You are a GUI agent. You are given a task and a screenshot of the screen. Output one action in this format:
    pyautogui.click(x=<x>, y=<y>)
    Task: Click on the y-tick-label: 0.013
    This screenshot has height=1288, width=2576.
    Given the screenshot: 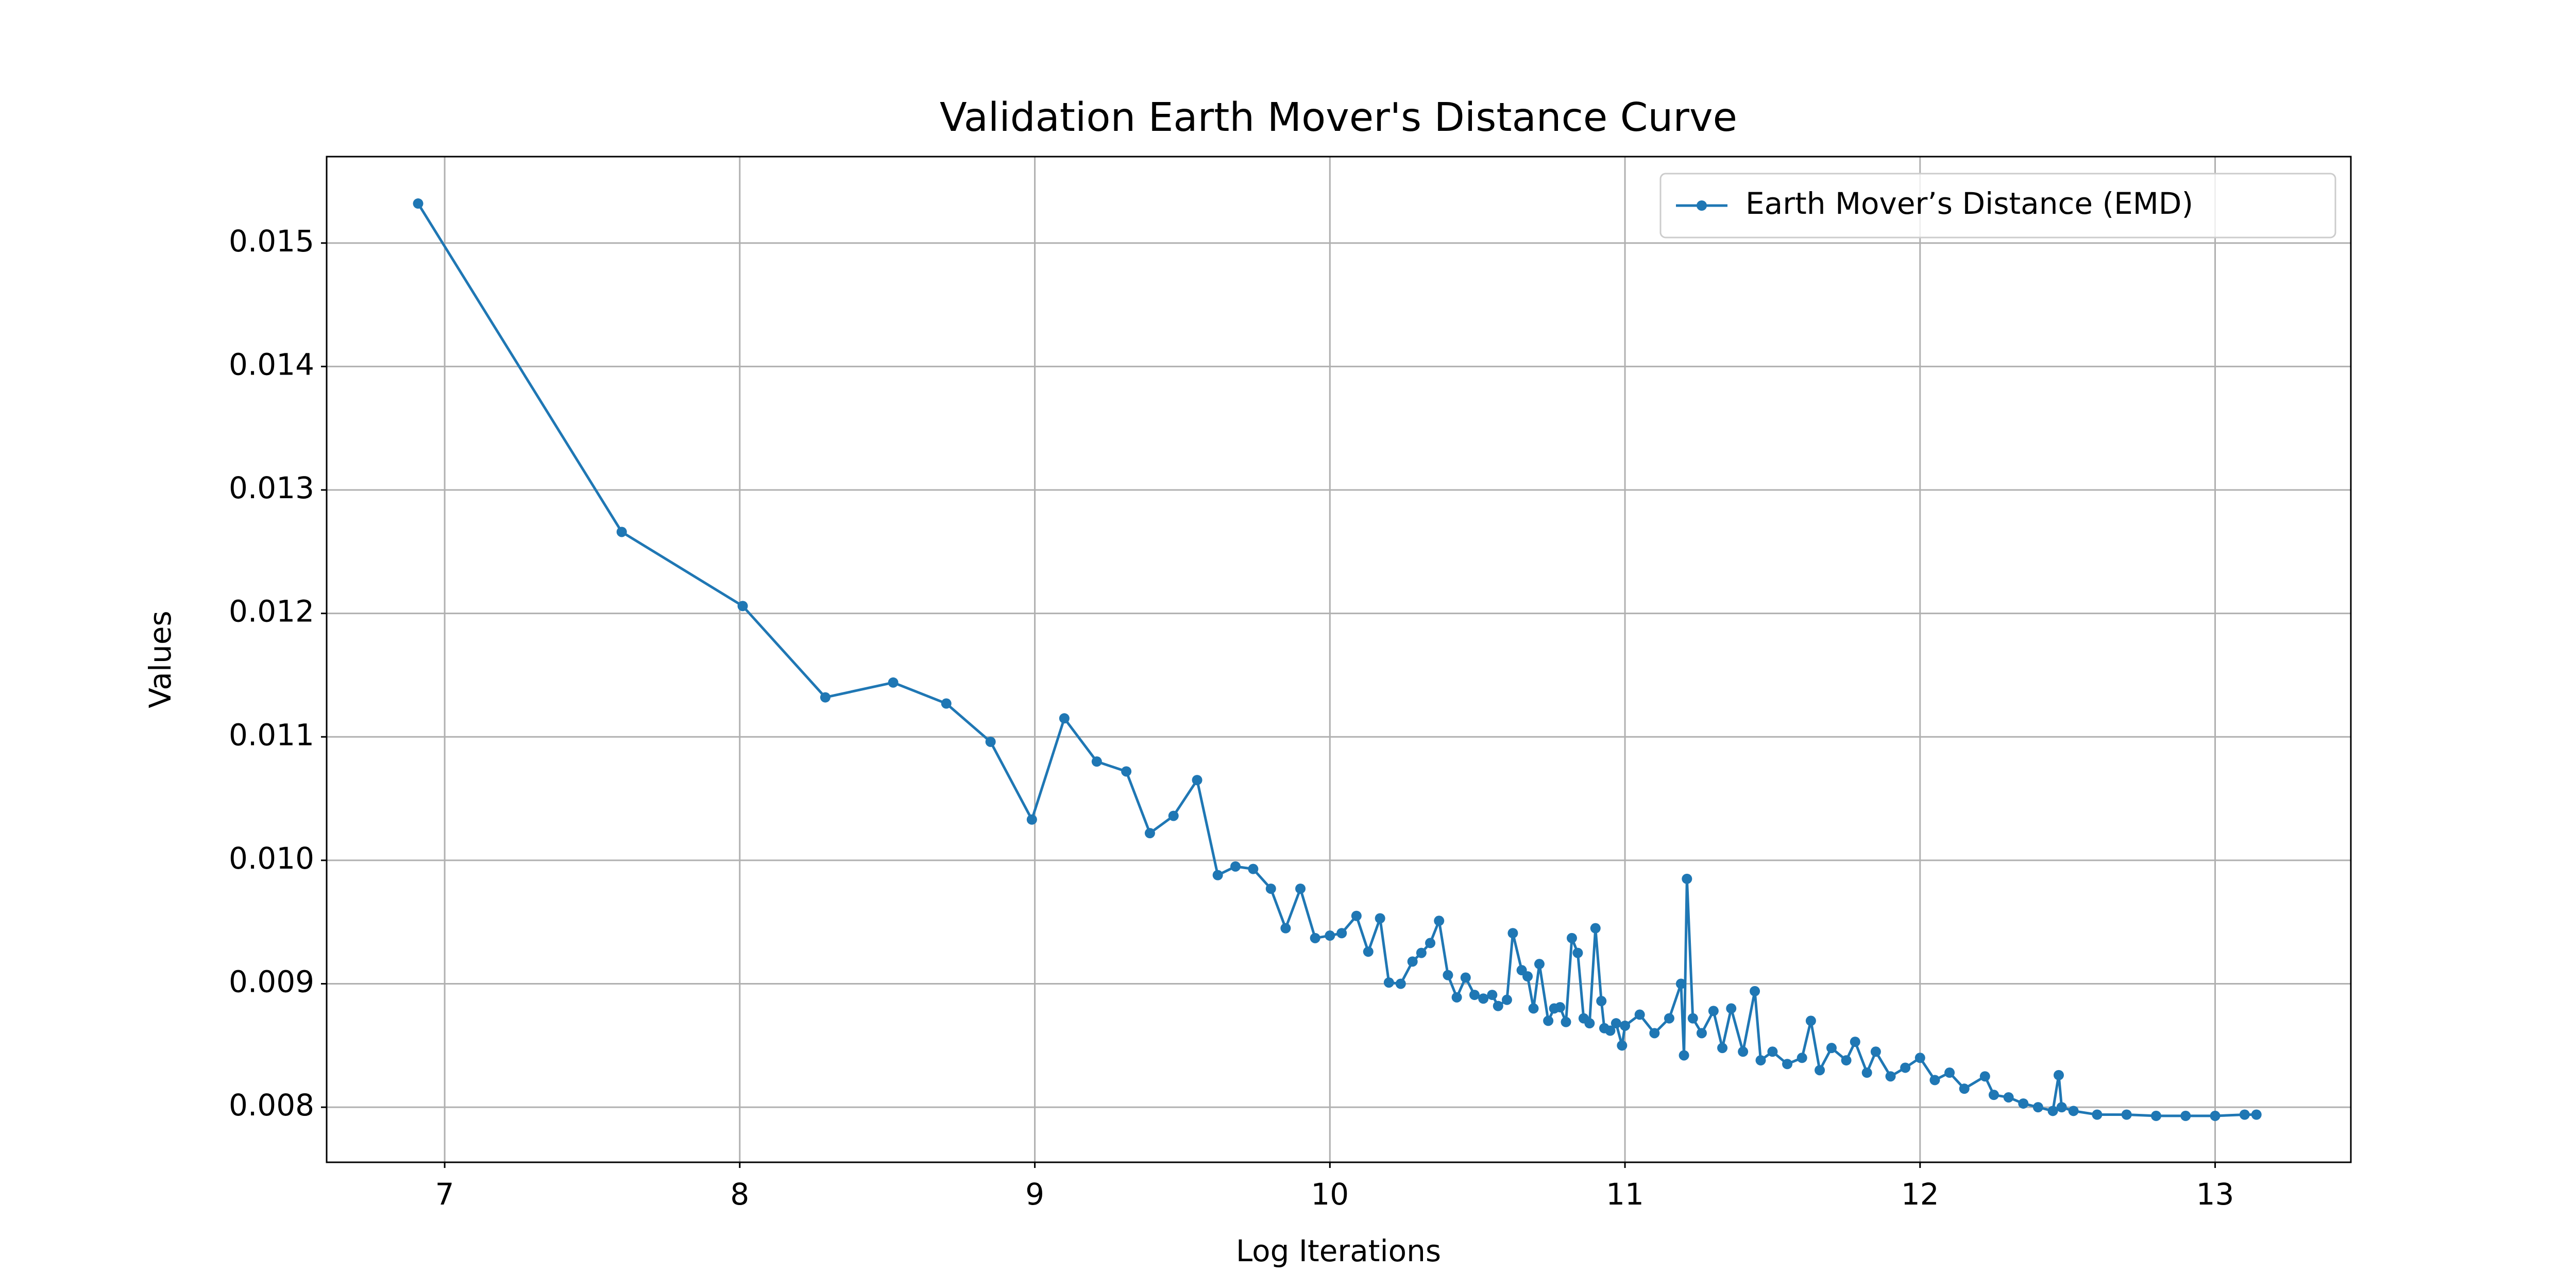 What is the action you would take?
    pyautogui.click(x=271, y=487)
    